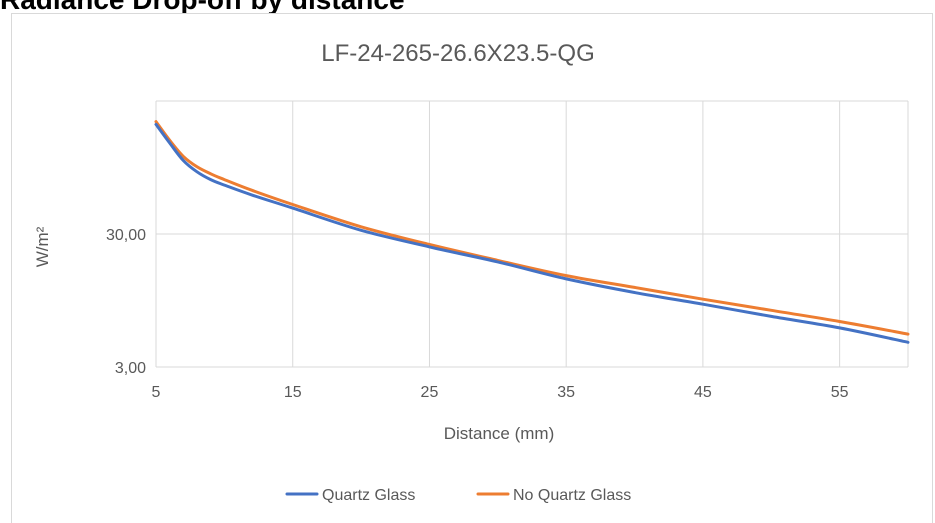 This screenshot has height=523, width=935. Describe the element at coordinates (293, 392) in the screenshot. I see `x-tick-label: 15` at that location.